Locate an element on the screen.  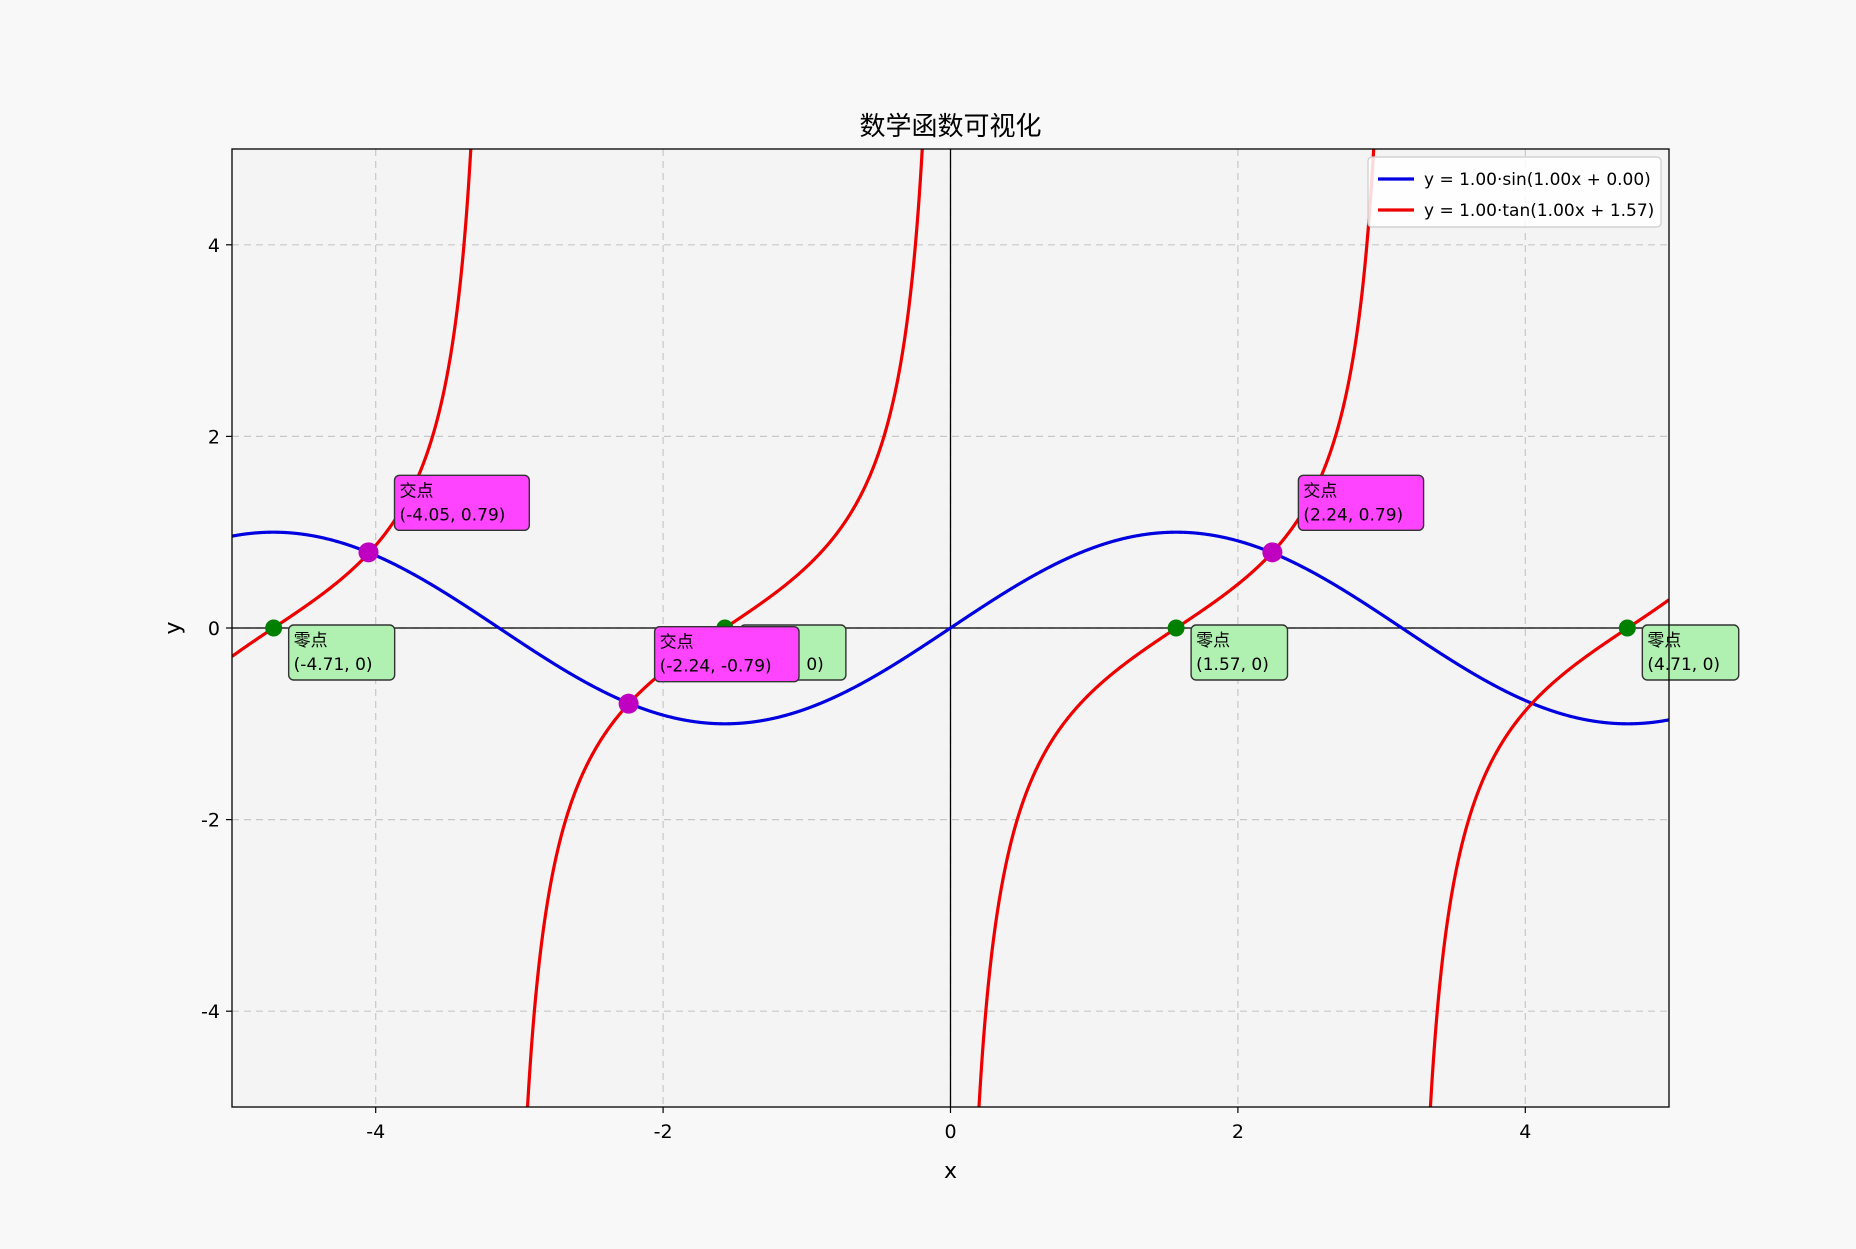
intersection-annotation: 交点 (2.24, 0.79) is located at coordinates (1361, 503).